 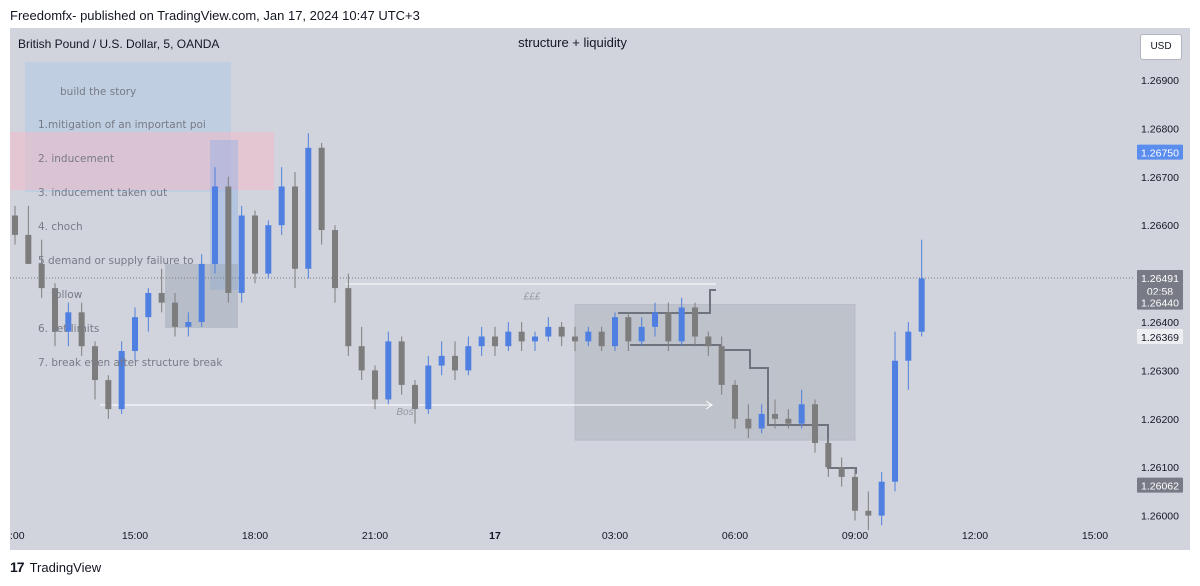 I want to click on story-line: follow, so click(x=60, y=294).